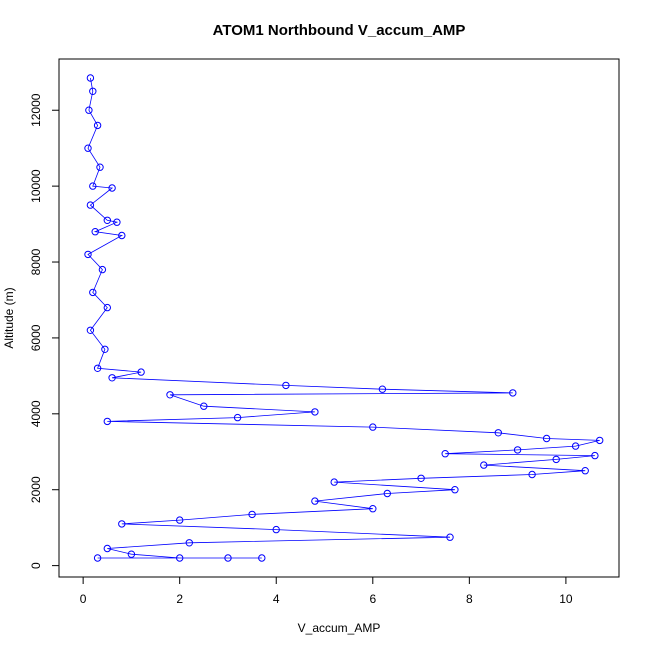 Image resolution: width=650 pixels, height=650 pixels. Describe the element at coordinates (36, 110) in the screenshot. I see `y-tick-label: 12000` at that location.